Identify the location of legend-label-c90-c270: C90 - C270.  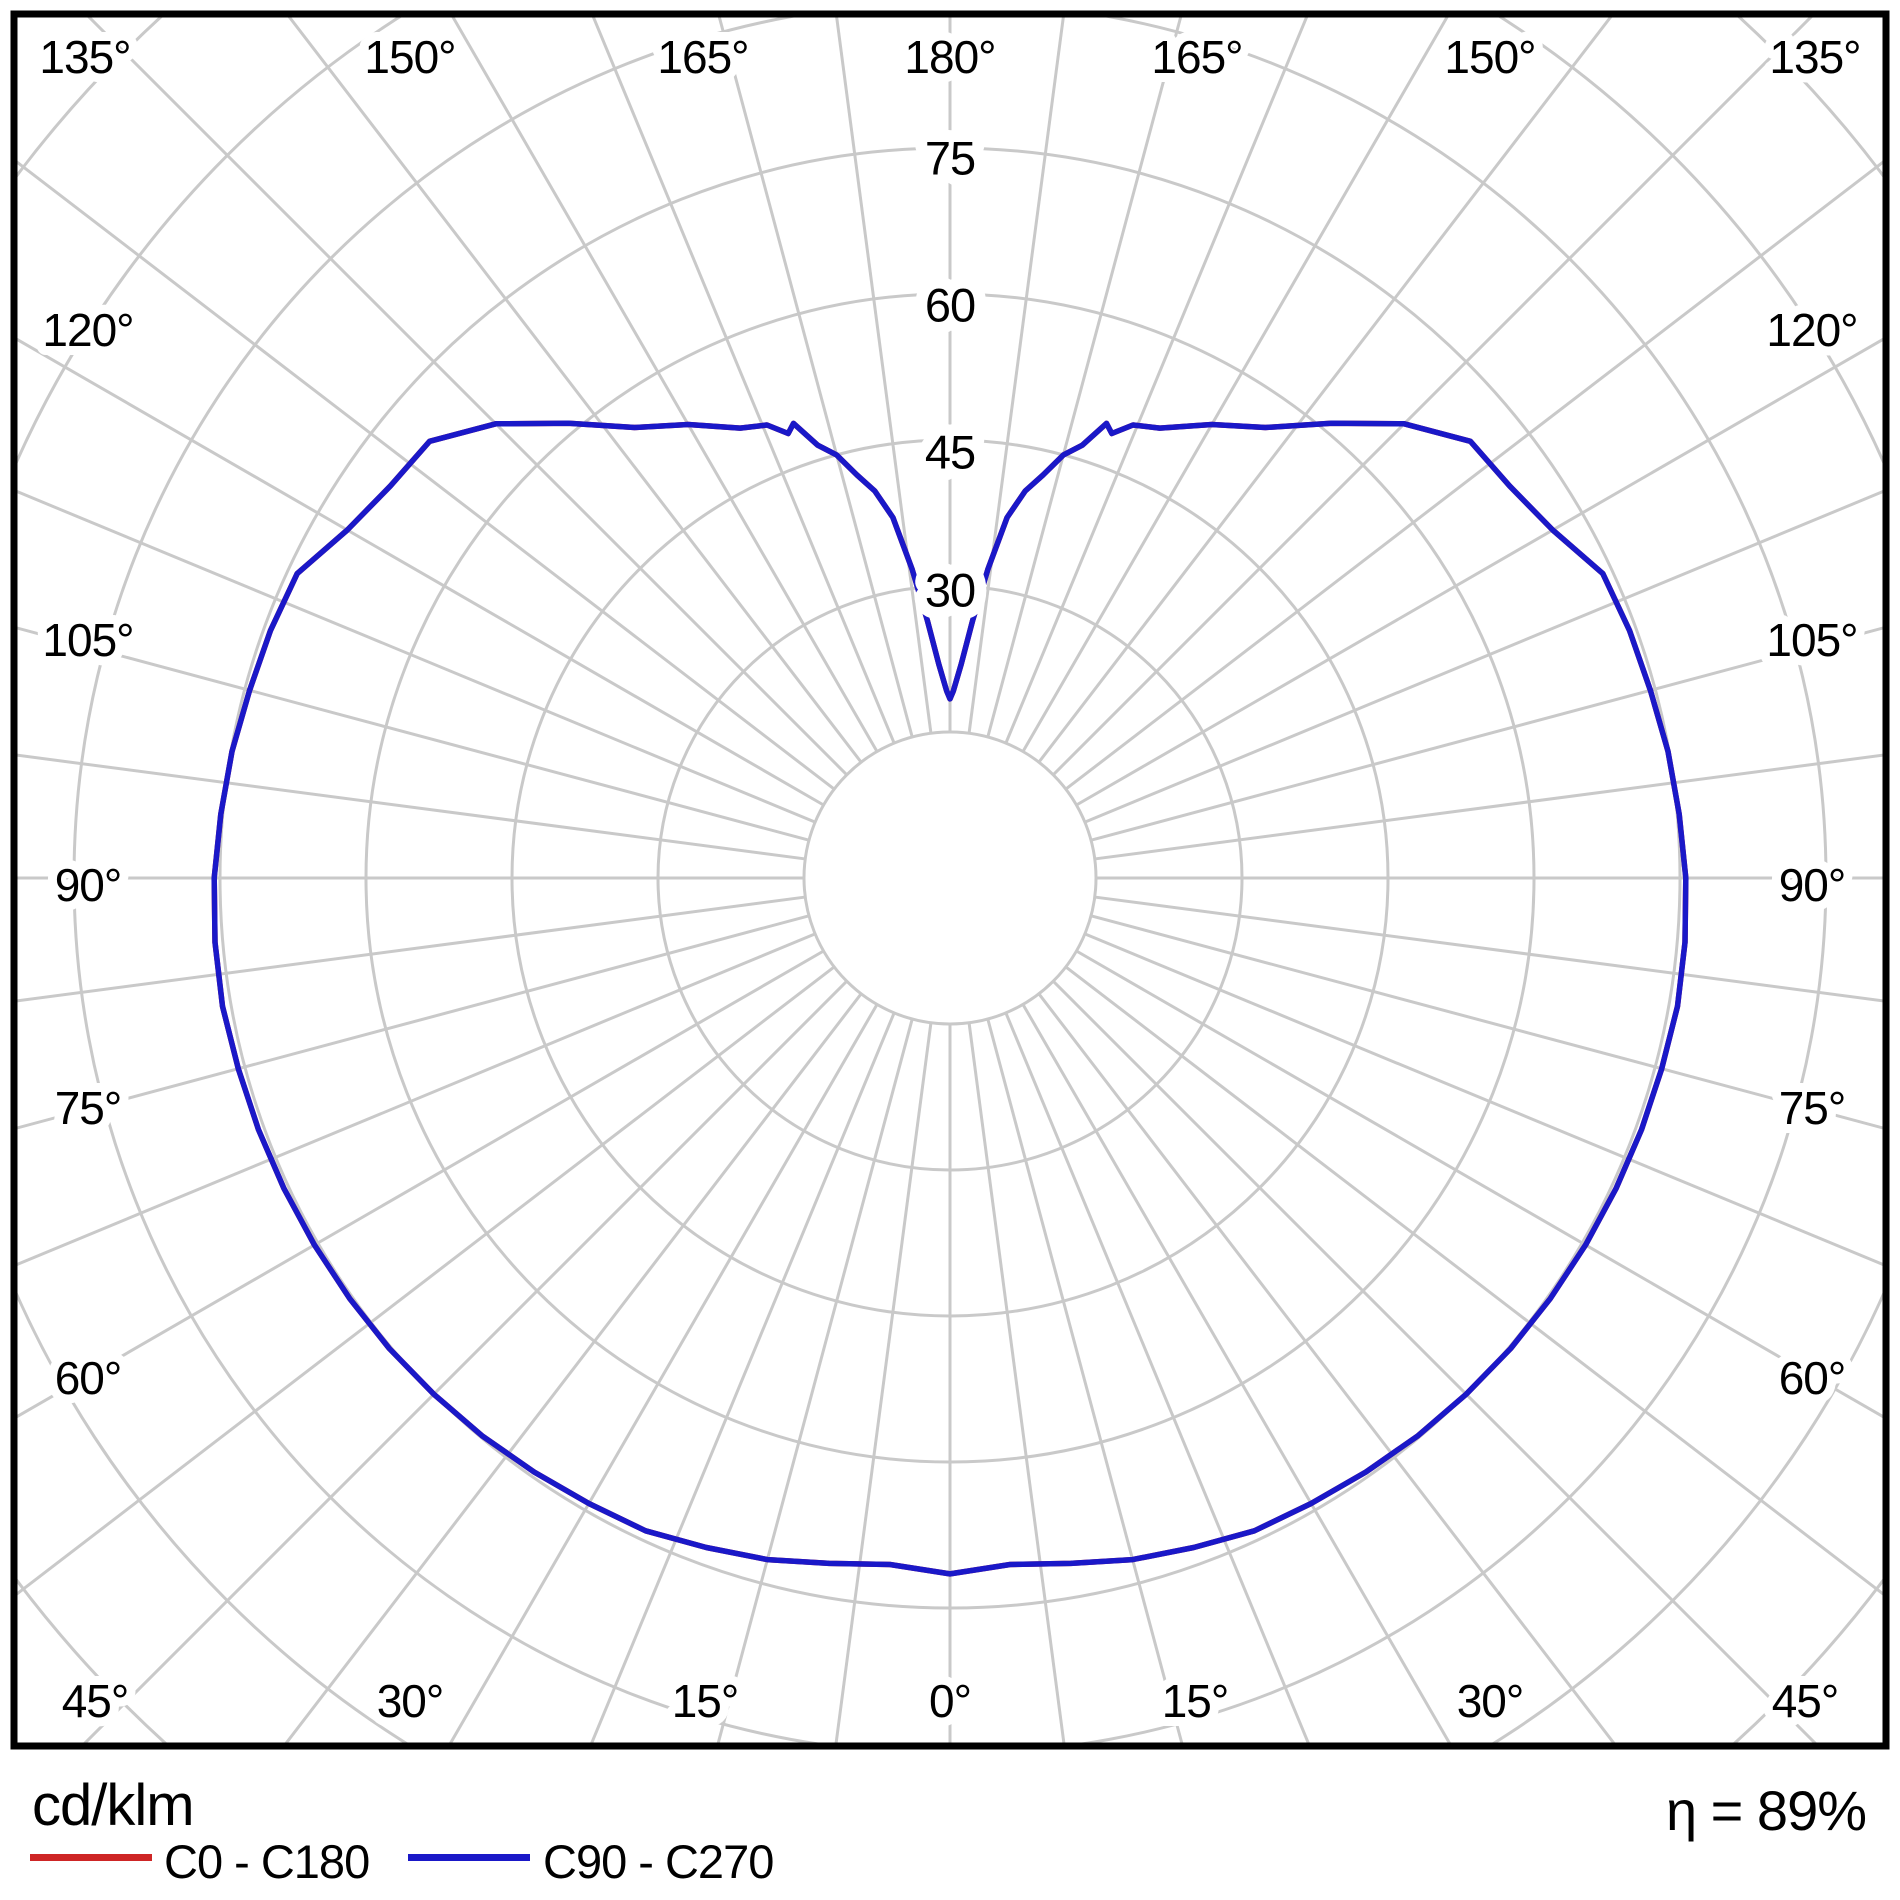
(658, 1861).